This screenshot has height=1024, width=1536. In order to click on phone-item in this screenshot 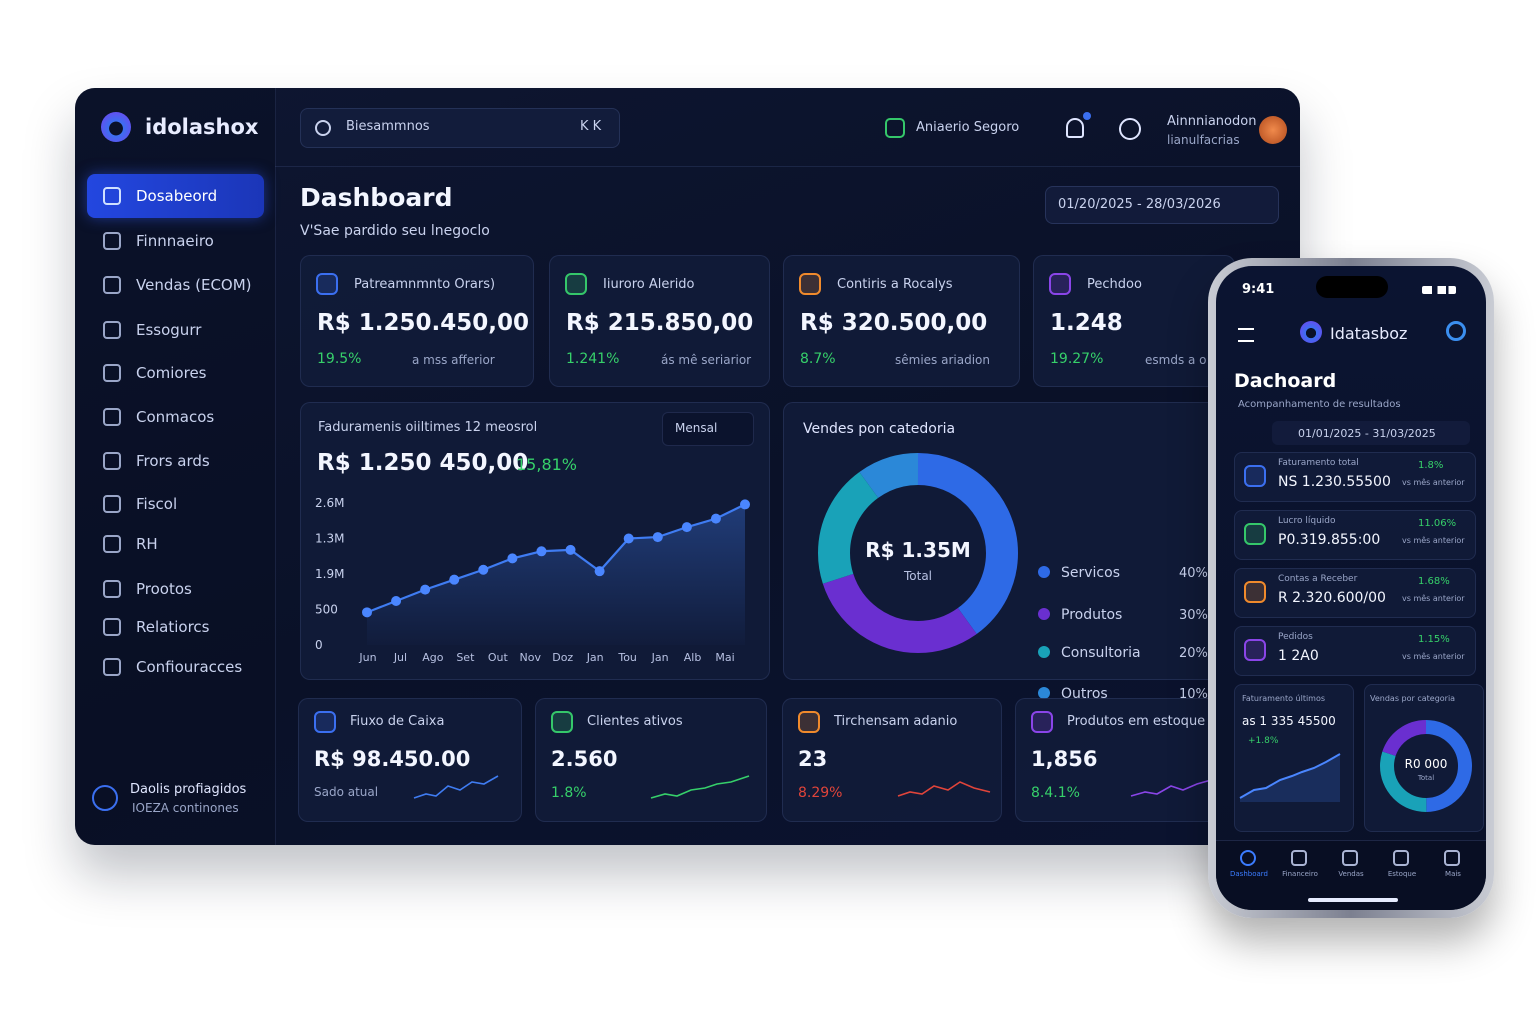, I will do `click(1355, 535)`.